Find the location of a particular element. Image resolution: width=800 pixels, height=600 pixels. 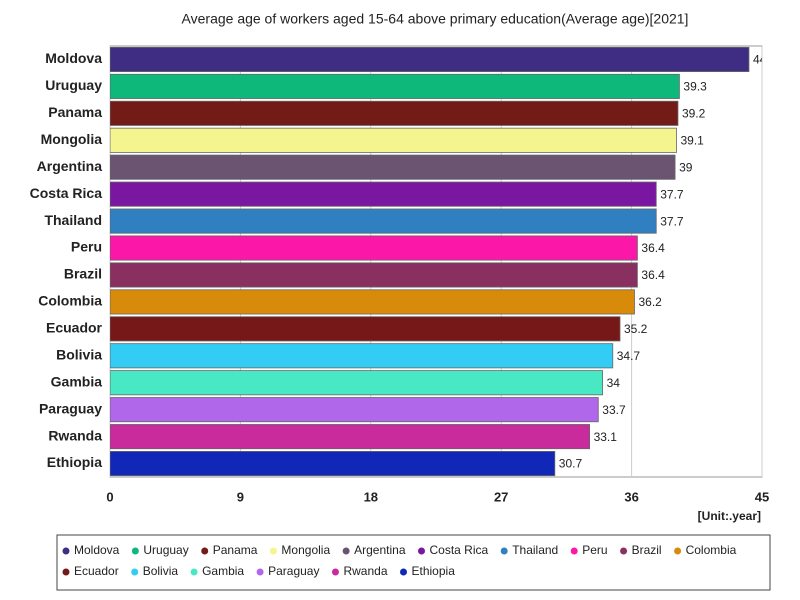

x-tick-label: 36 is located at coordinates (631, 496).